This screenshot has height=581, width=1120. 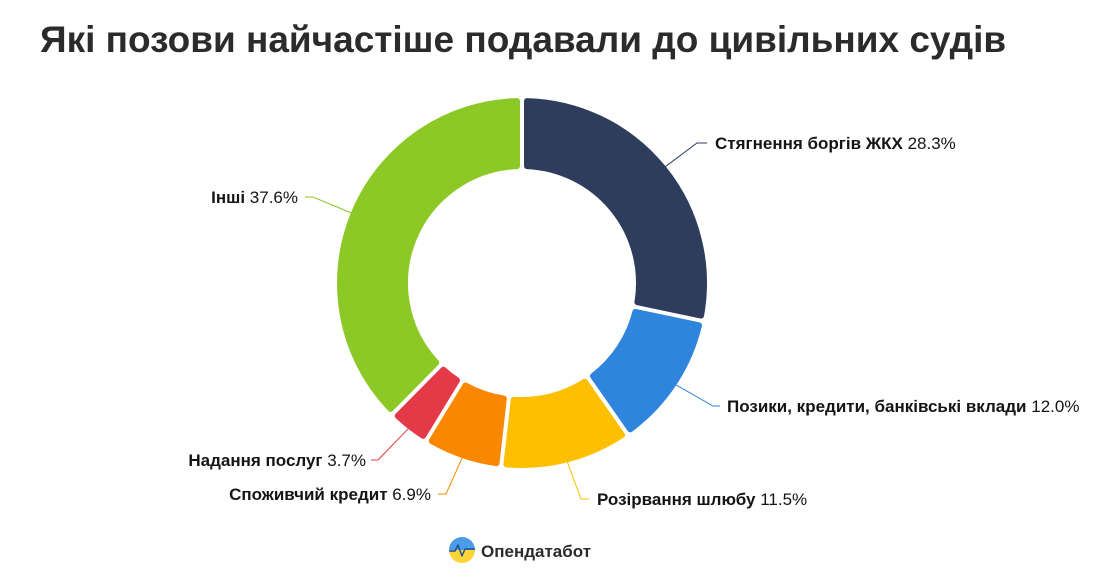 I want to click on data-label-6: Інші 37.6%, so click(x=254, y=197).